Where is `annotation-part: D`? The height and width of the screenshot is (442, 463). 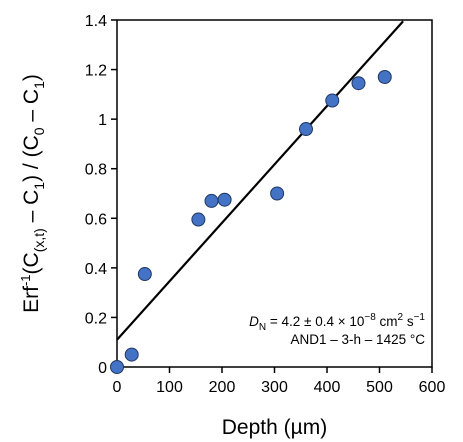 annotation-part: D is located at coordinates (254, 321).